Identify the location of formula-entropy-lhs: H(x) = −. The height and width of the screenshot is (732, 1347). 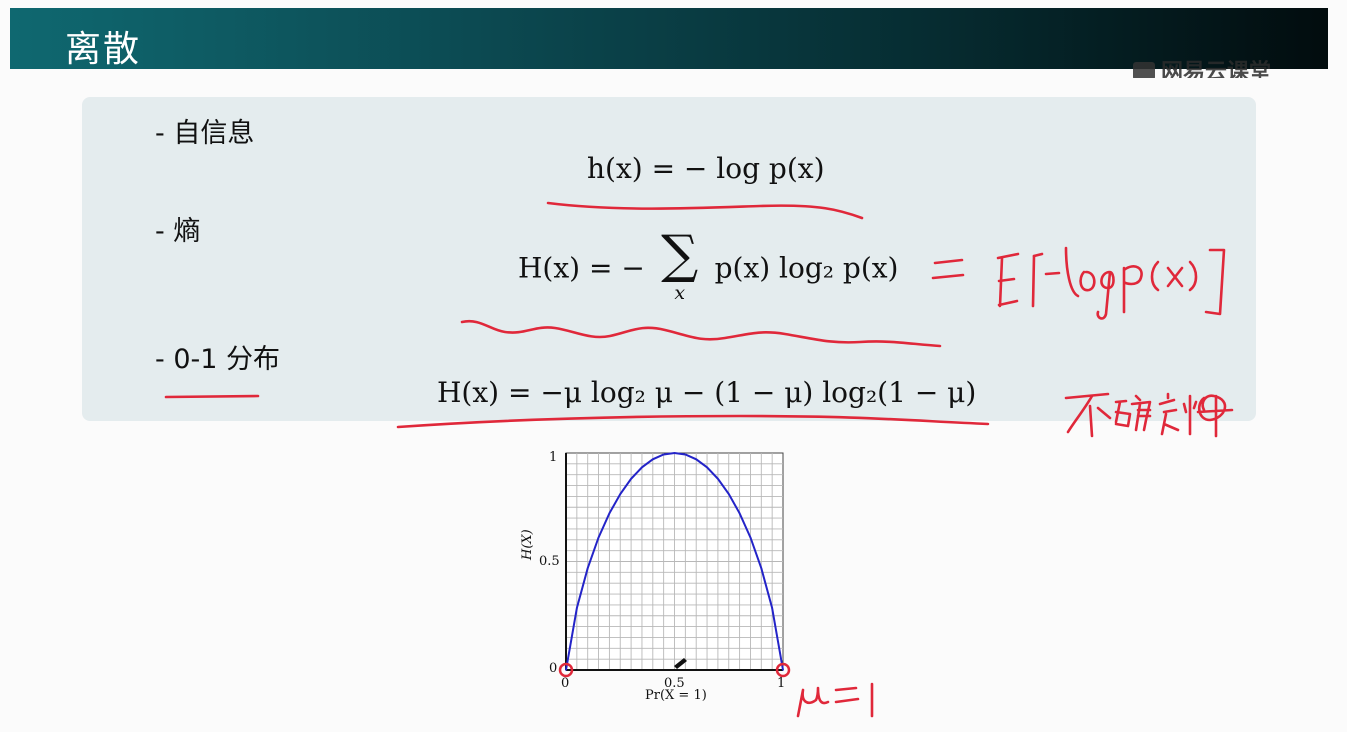
(581, 268).